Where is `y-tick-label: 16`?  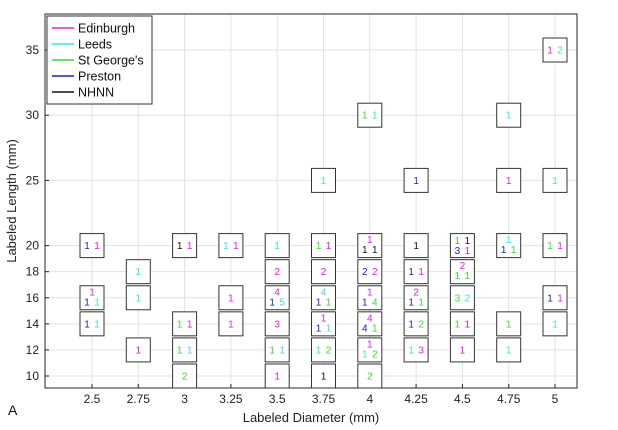 y-tick-label: 16 is located at coordinates (33, 298).